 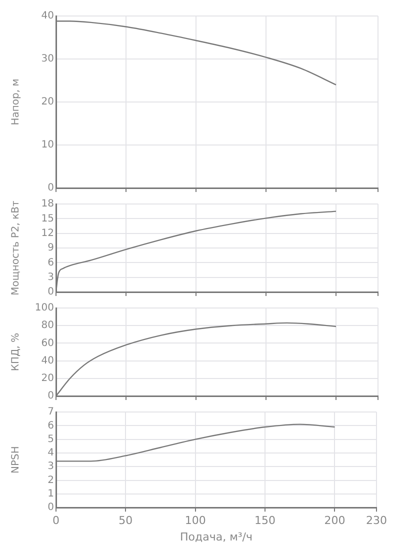 I want to click on y-tick-label: 18, so click(x=47, y=204).